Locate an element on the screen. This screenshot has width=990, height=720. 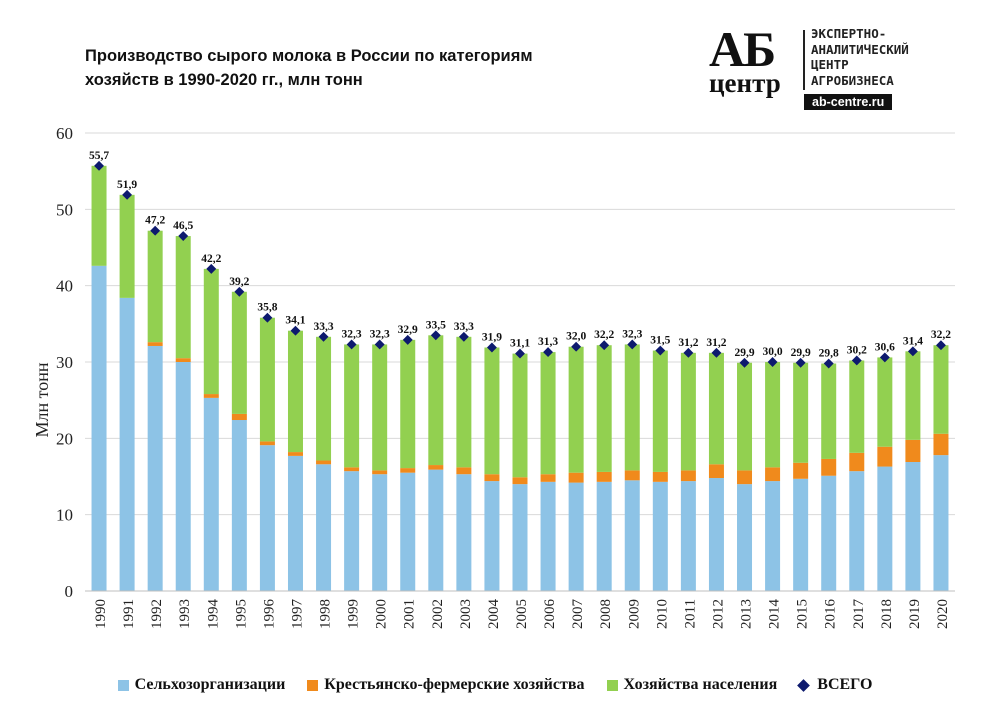
x-tick-label: 1993 is located at coordinates (185, 614).